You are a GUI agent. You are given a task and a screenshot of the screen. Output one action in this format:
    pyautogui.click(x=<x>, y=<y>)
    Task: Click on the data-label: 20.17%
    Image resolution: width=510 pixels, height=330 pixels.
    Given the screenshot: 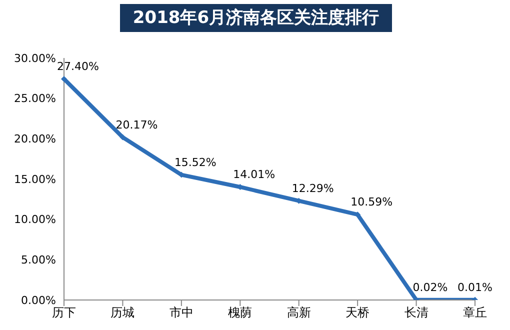 What is the action you would take?
    pyautogui.click(x=137, y=125)
    